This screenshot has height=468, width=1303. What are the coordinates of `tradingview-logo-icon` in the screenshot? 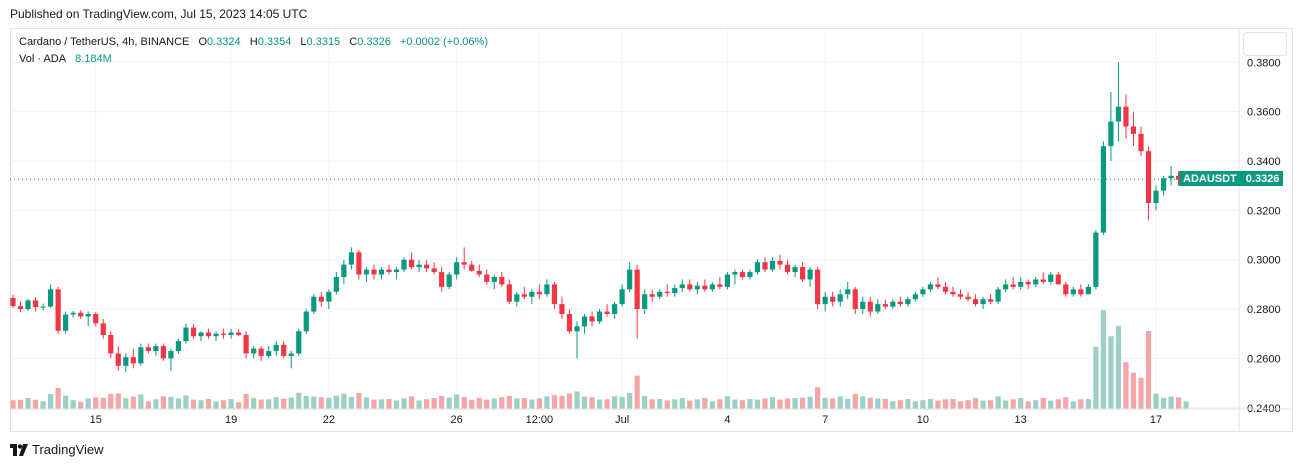 It's located at (19, 449).